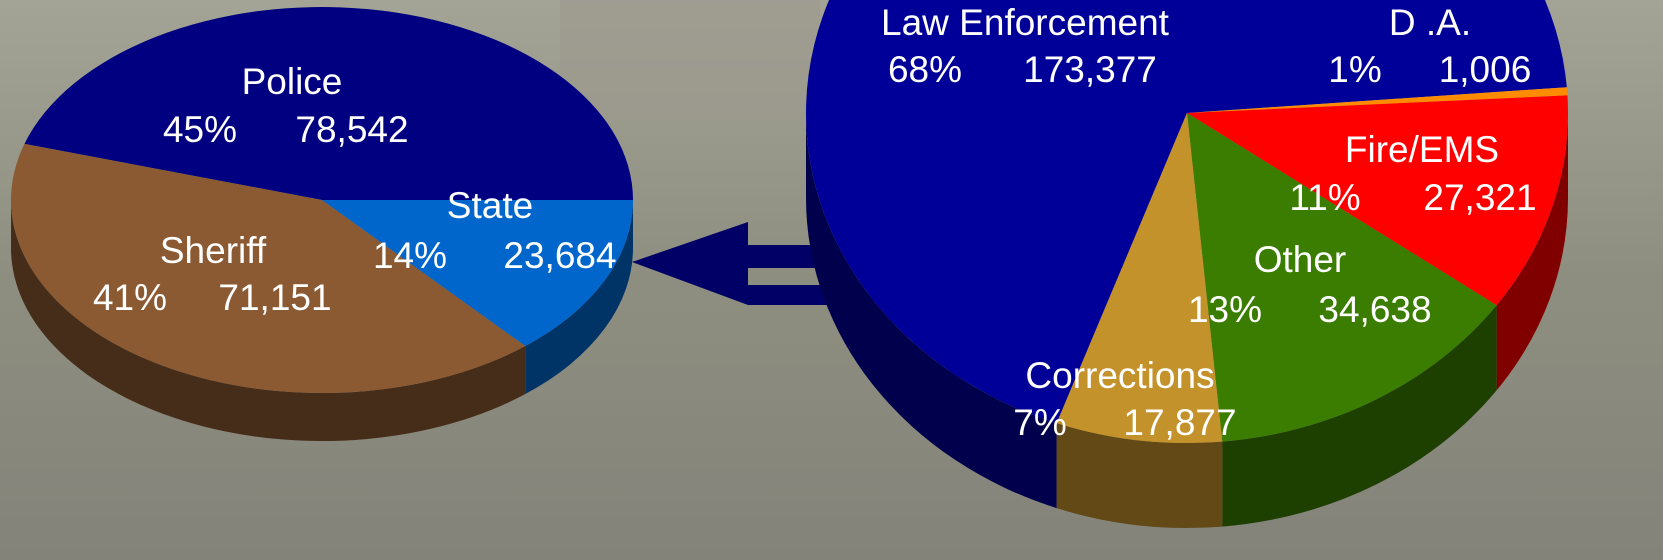 The image size is (1663, 560). I want to click on value-label: 71,151, so click(274, 297).